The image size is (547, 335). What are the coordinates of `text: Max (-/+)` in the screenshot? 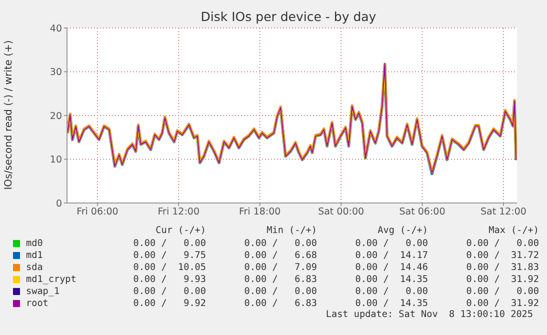 It's located at (513, 231).